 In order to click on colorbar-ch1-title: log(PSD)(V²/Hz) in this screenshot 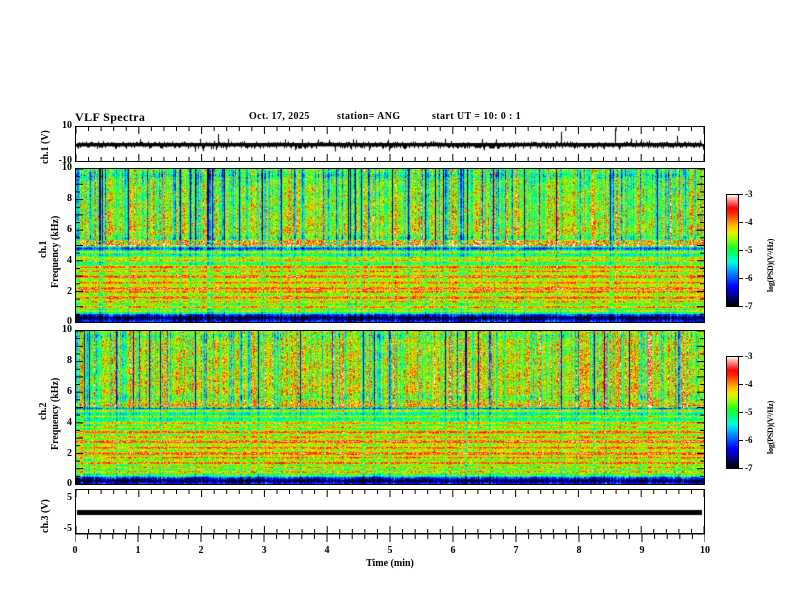, I will do `click(770, 265)`.